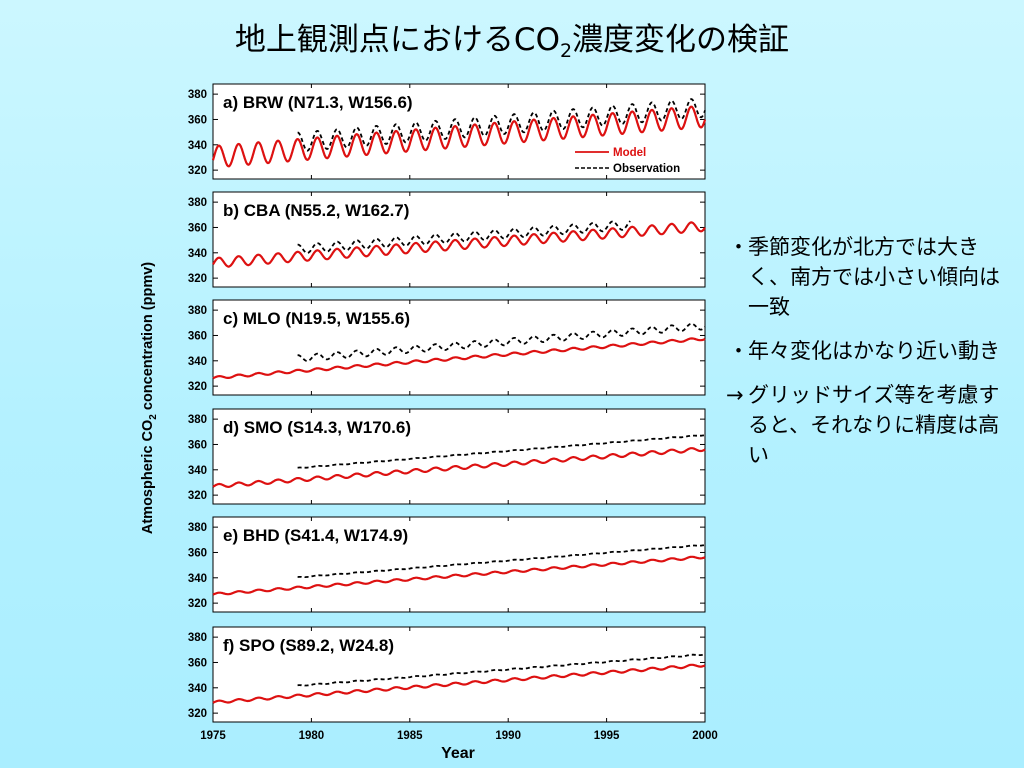 This screenshot has width=1024, height=768. Describe the element at coordinates (308, 645) in the screenshot. I see `panel-label: f) SPO (S89.2, W24.8)` at that location.